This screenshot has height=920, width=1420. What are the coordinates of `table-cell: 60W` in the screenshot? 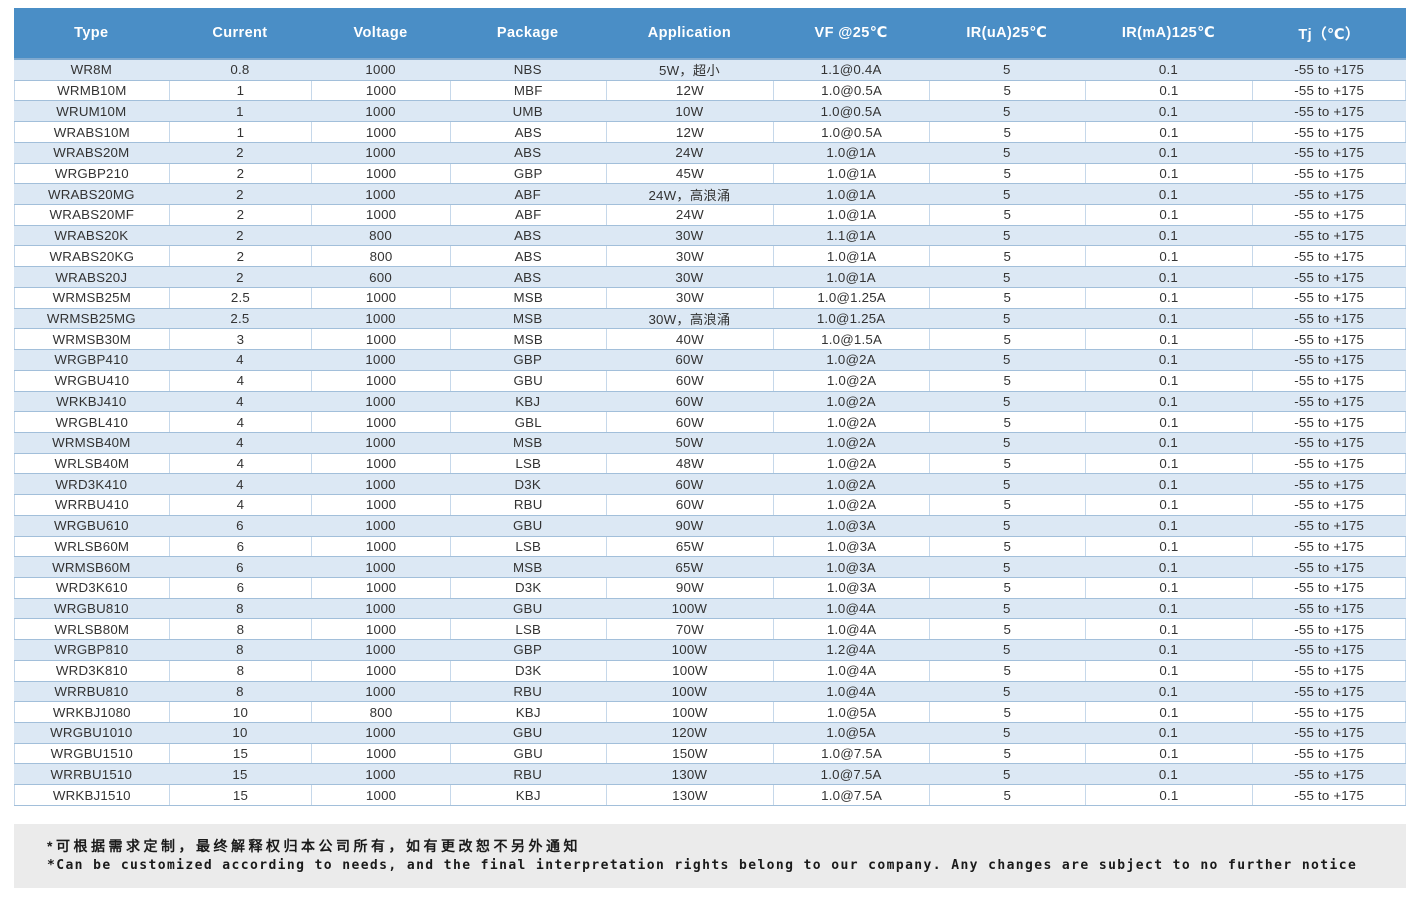 It's located at (689, 484).